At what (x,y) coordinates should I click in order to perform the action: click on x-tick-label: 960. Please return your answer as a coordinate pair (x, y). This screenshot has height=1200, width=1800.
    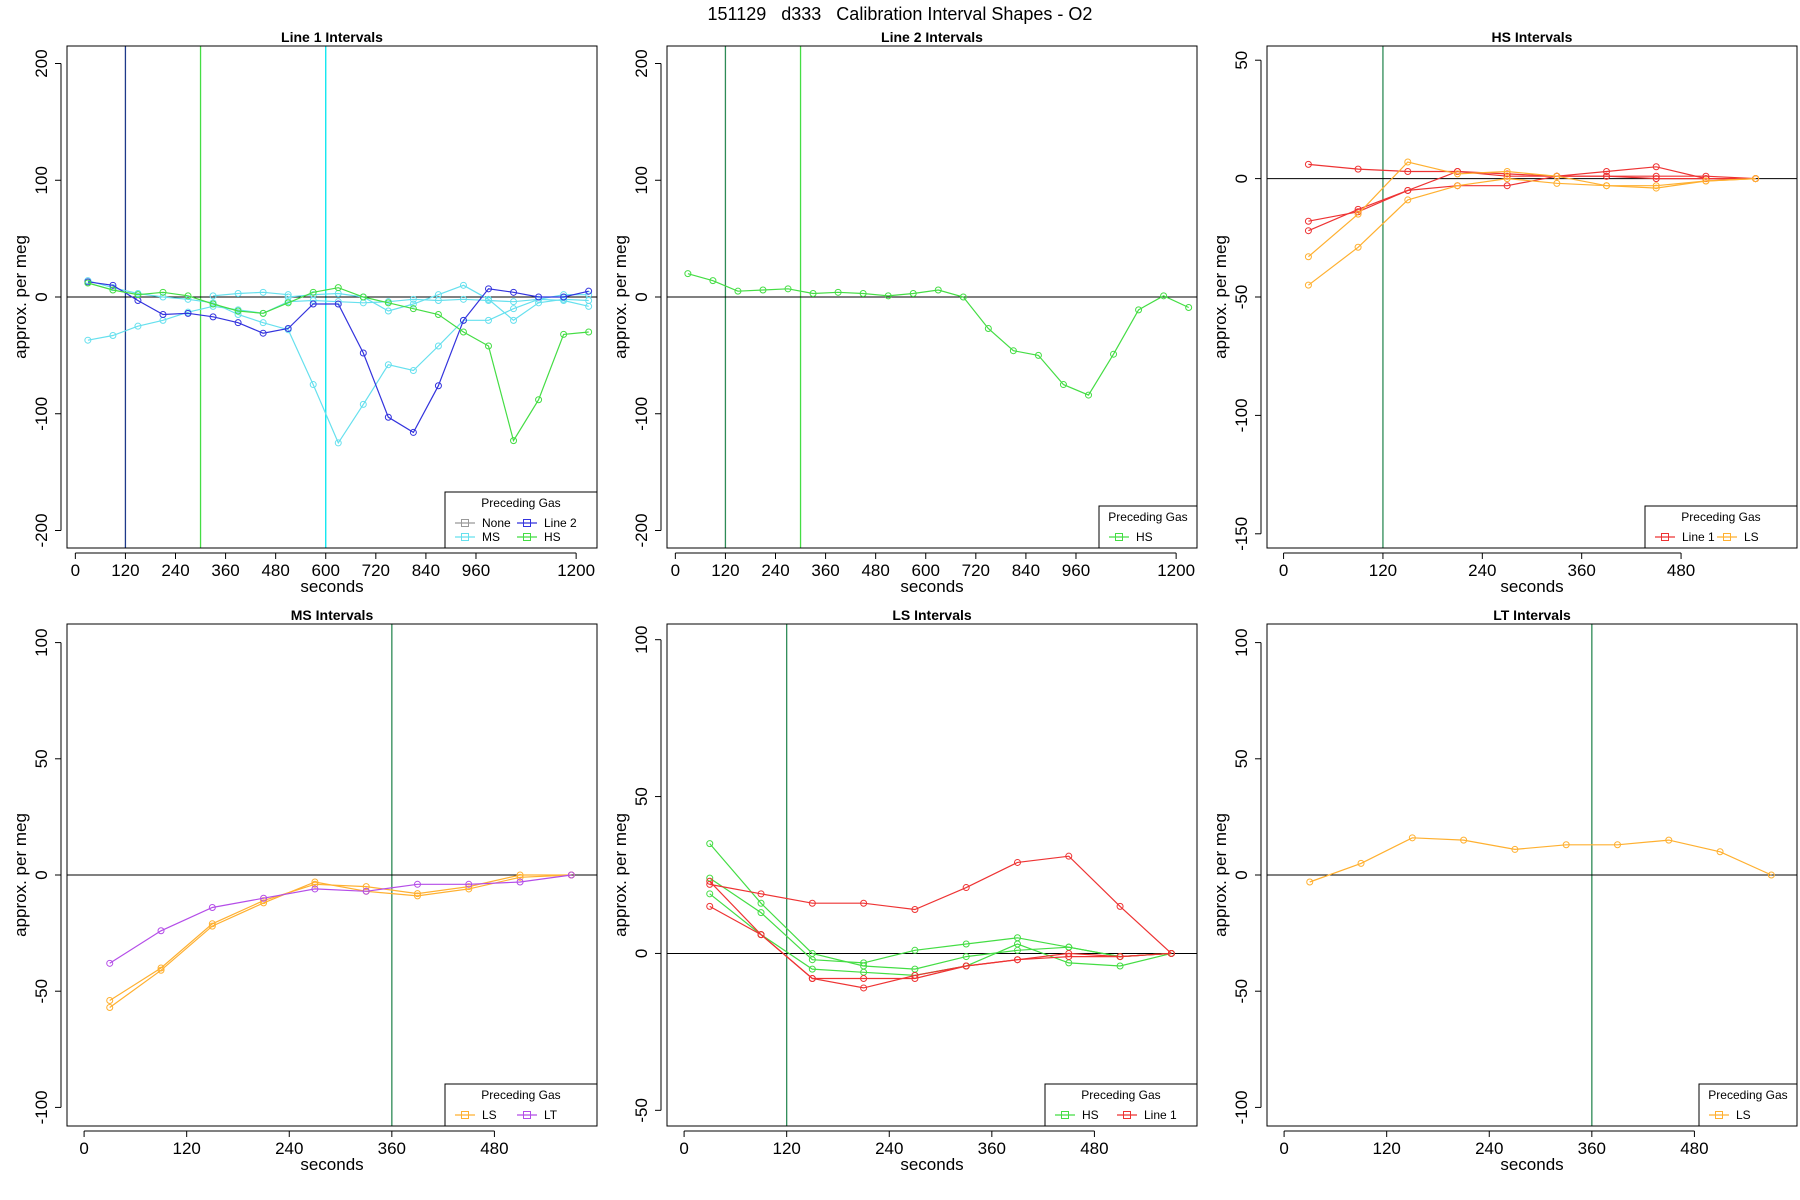
    Looking at the image, I should click on (1076, 570).